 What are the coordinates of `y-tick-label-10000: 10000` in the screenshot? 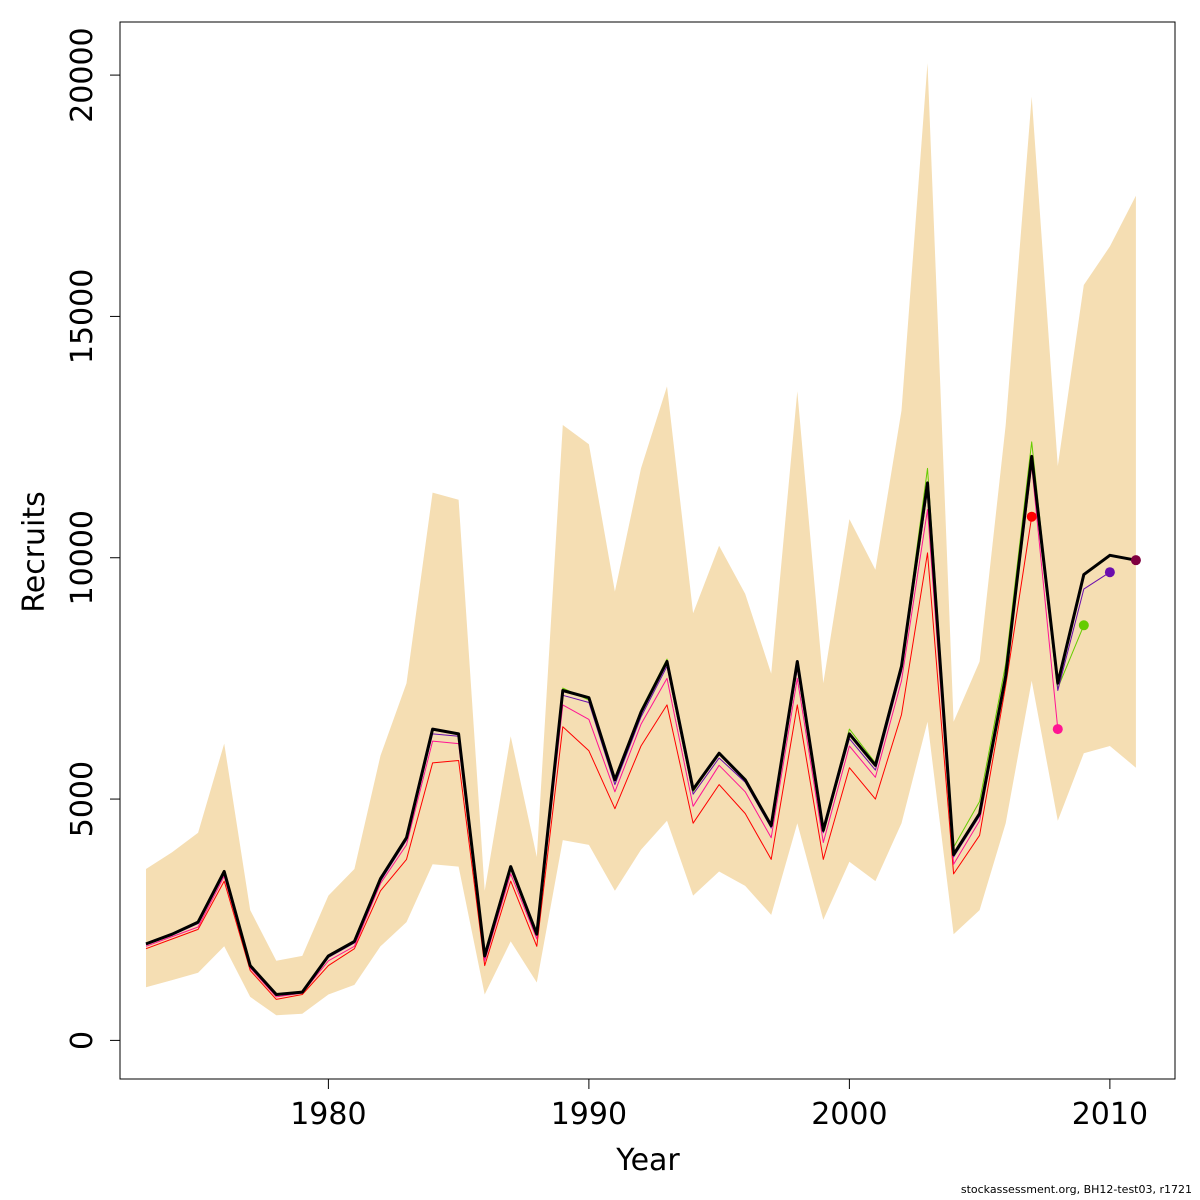 It's located at (82, 557).